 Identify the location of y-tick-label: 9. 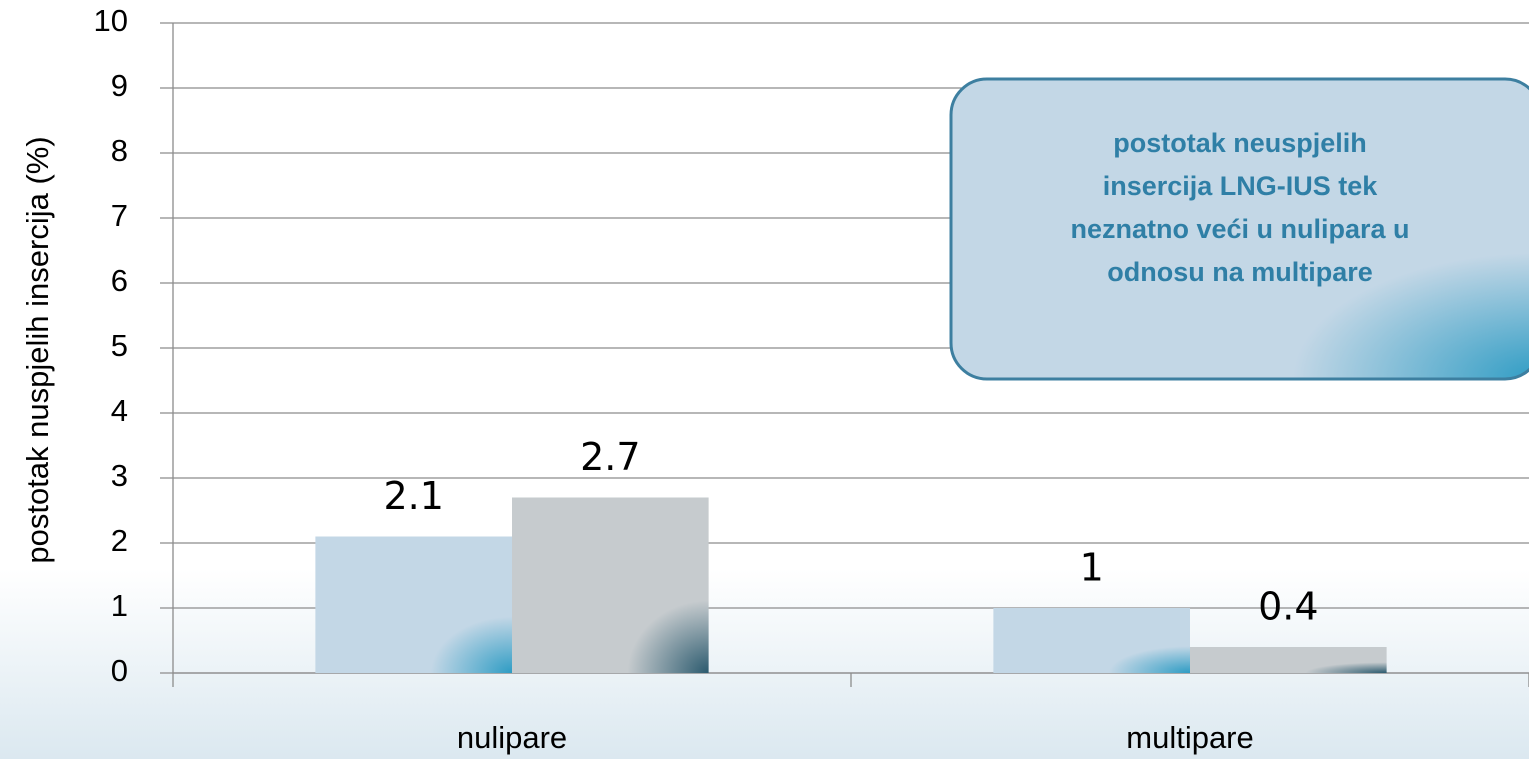
(119, 85).